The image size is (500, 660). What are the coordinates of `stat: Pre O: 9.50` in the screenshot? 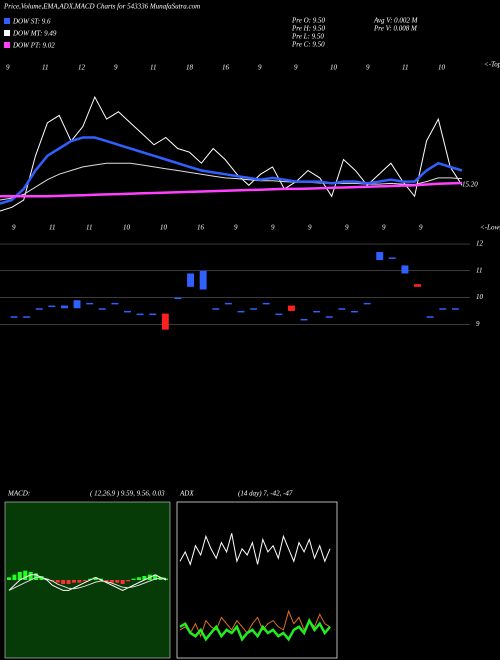 It's located at (308, 21).